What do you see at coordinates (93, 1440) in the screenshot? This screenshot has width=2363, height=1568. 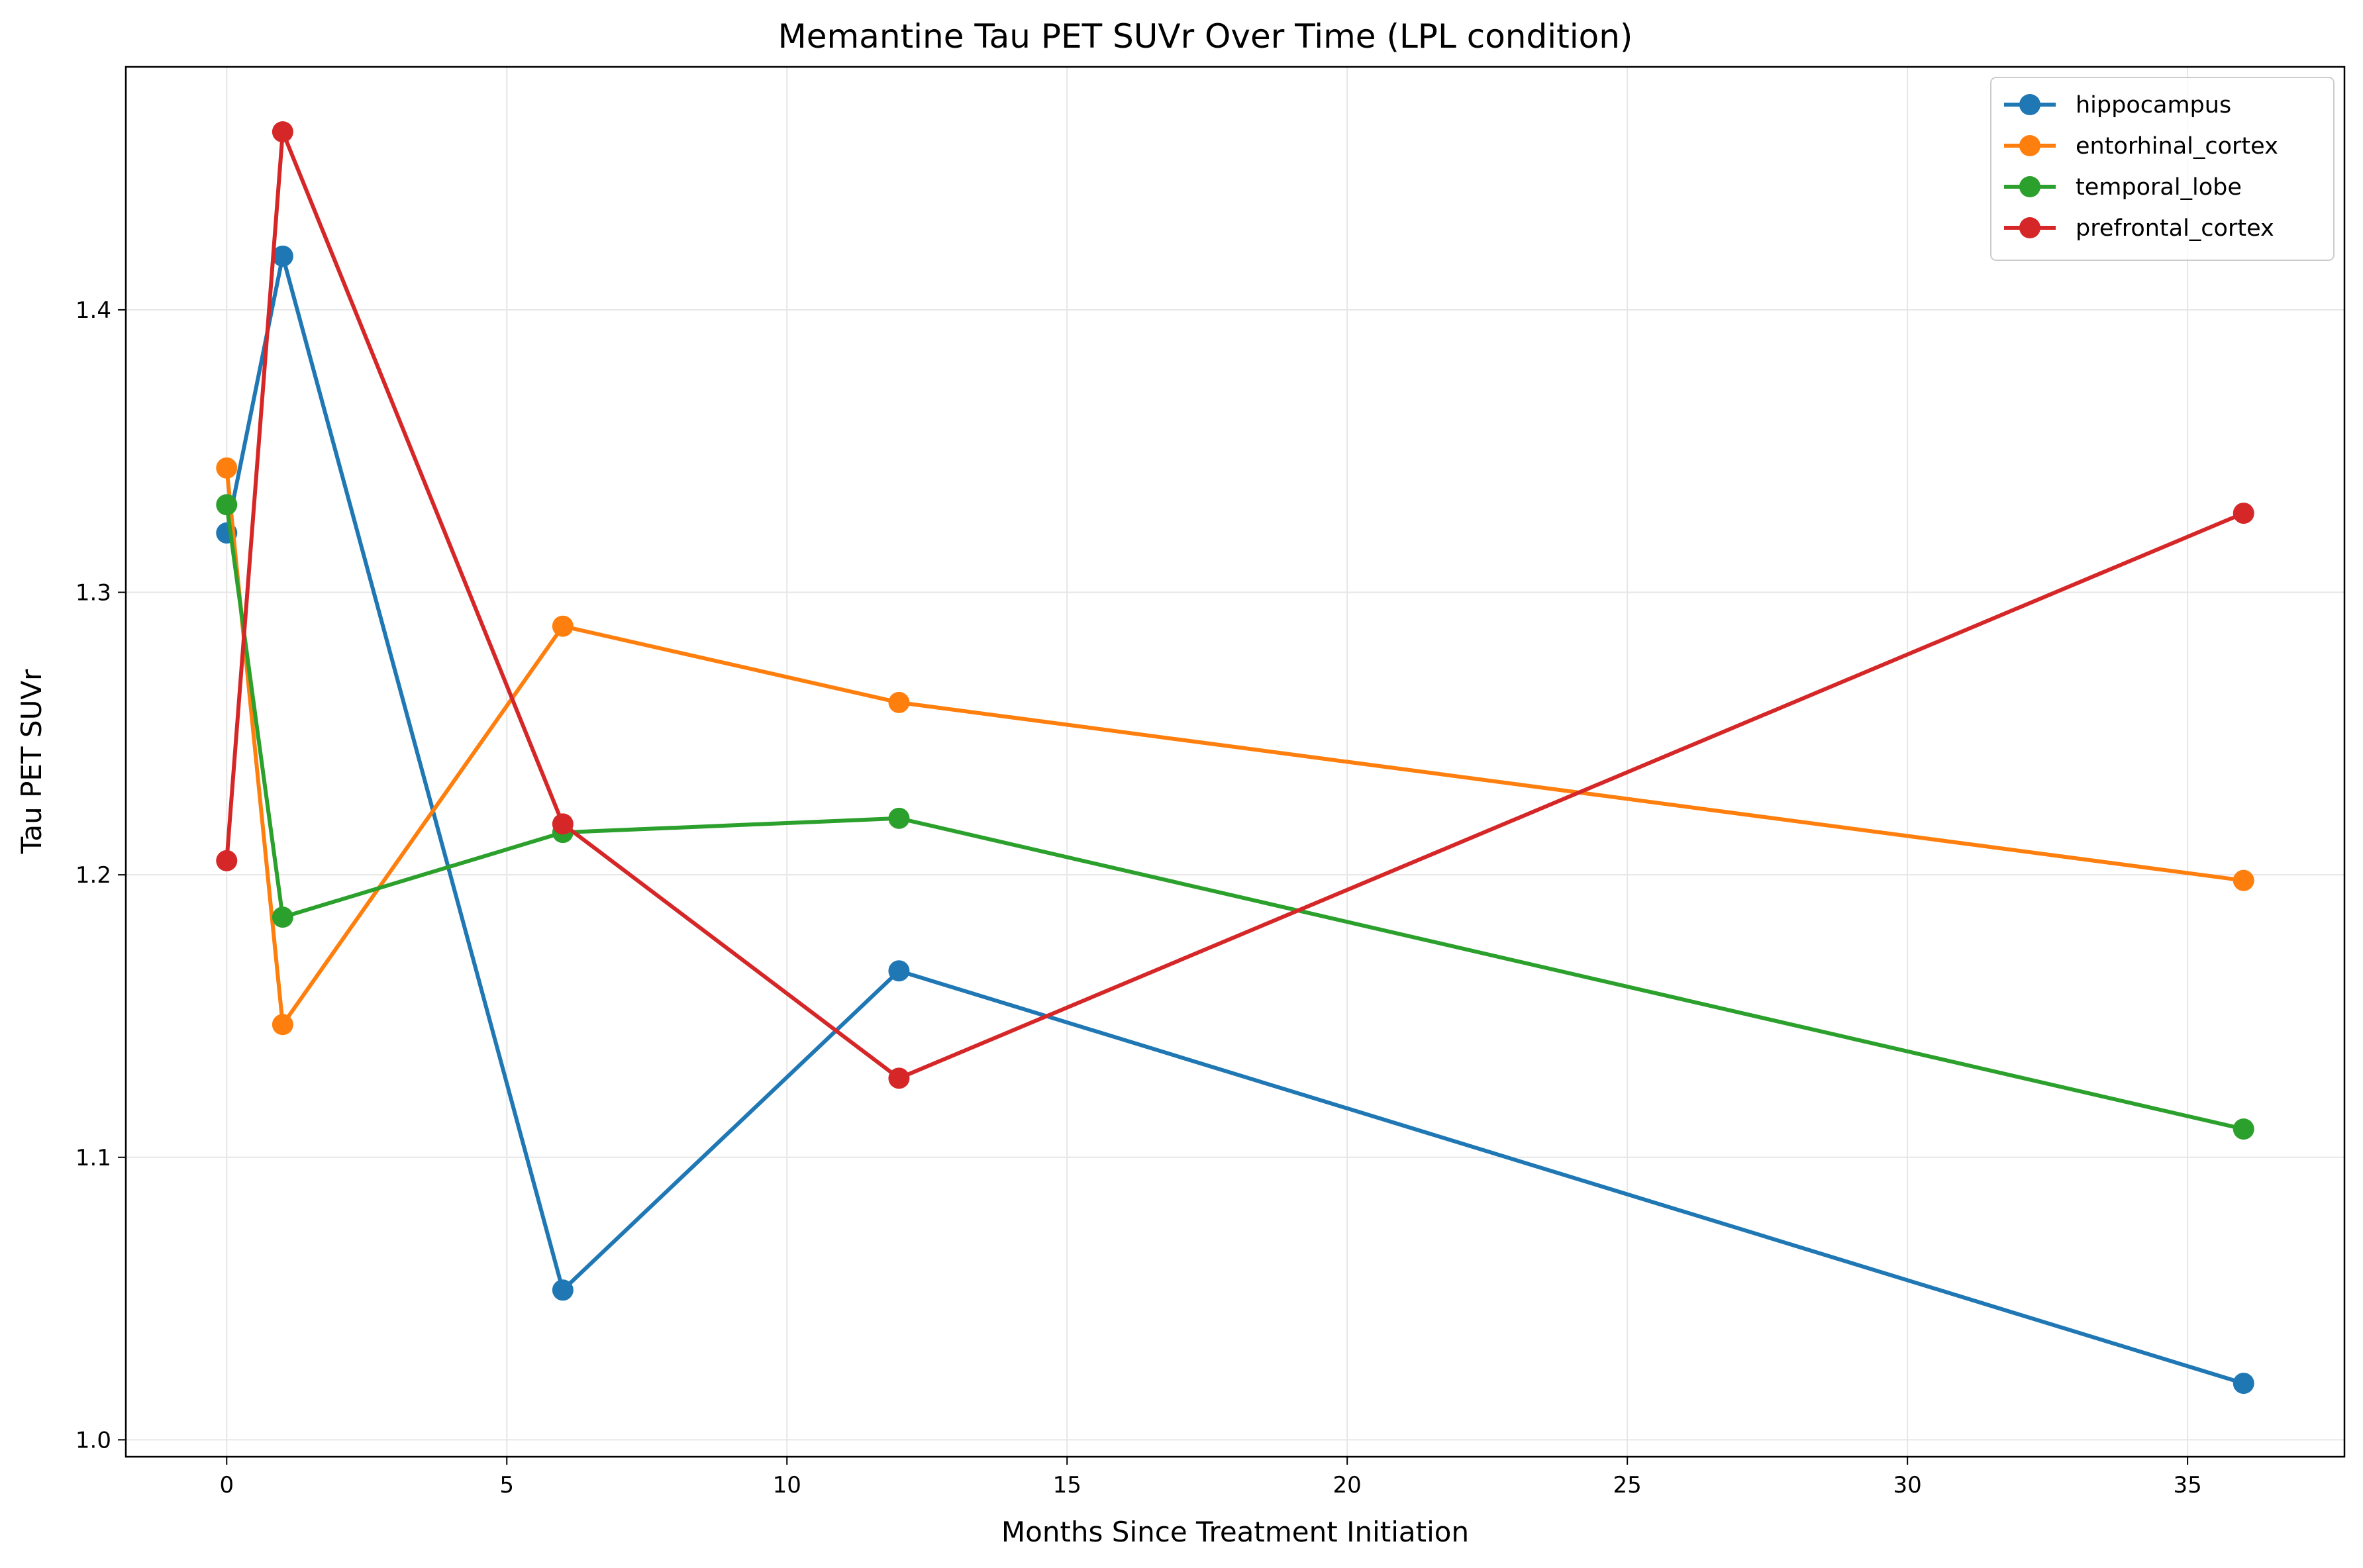 I see `y-tick-label: 1.0` at bounding box center [93, 1440].